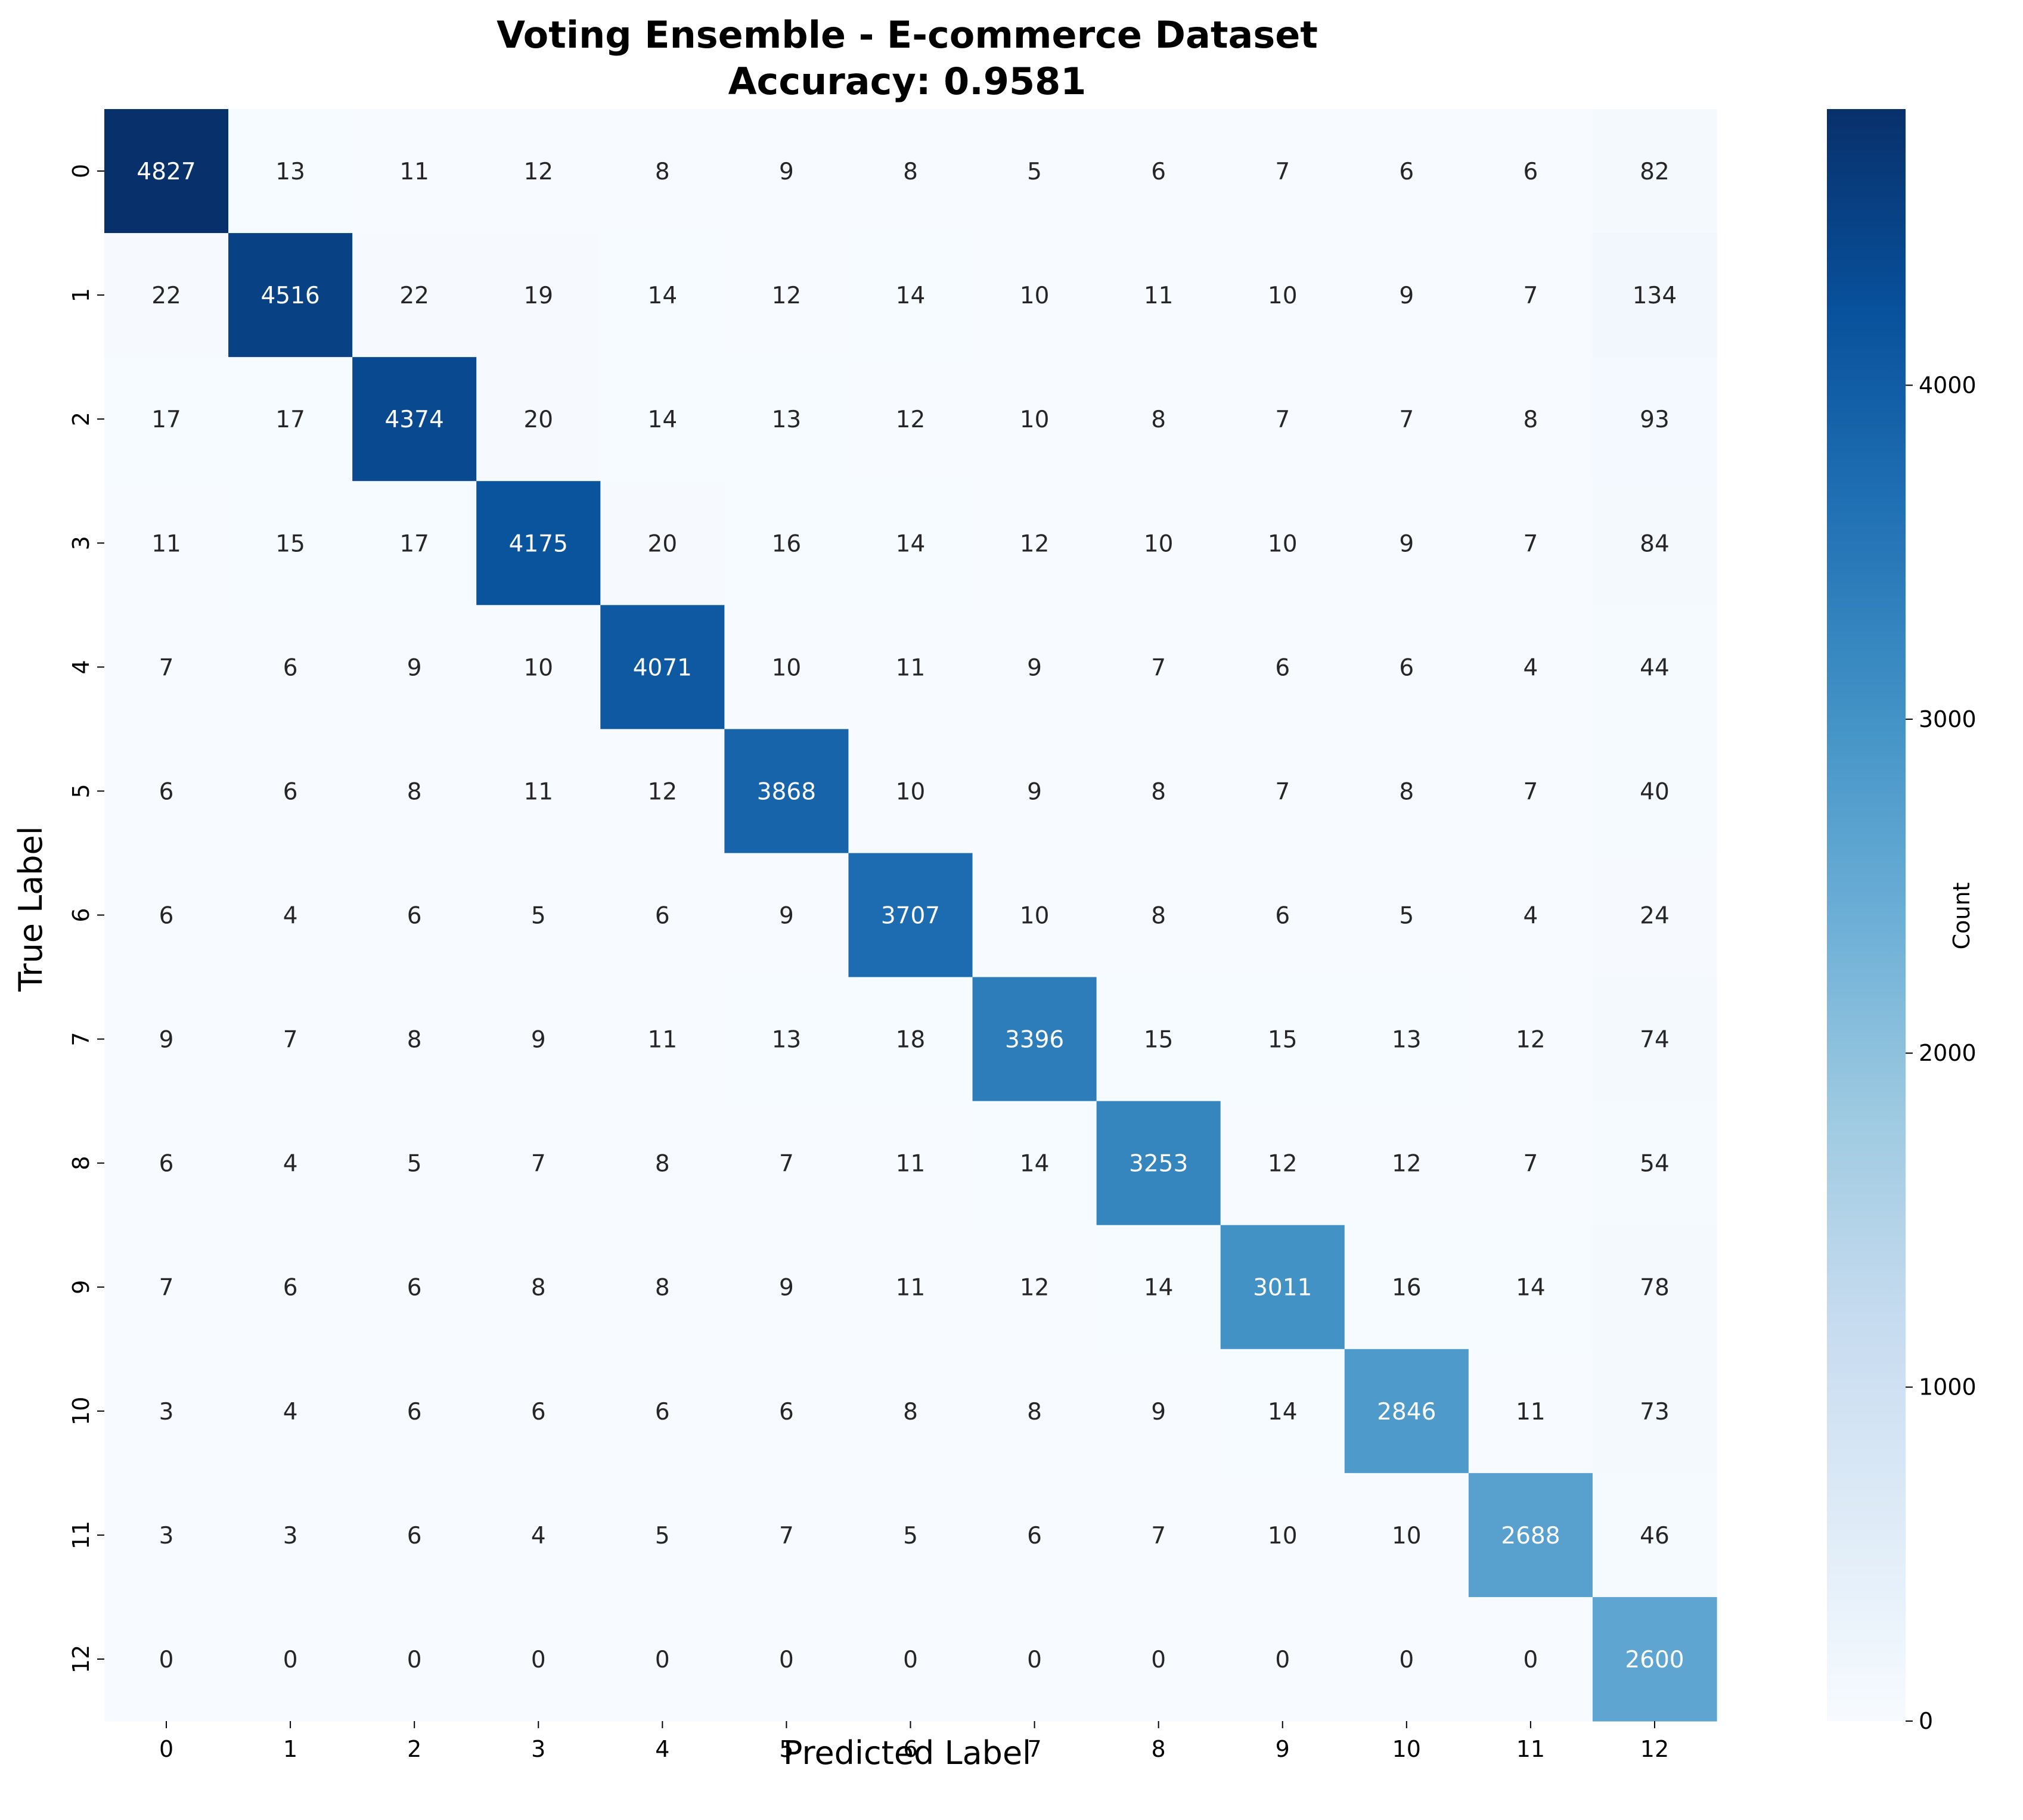 This screenshot has width=2023, height=1820. What do you see at coordinates (1948, 1387) in the screenshot?
I see `colorbar-tick-label: 1000` at bounding box center [1948, 1387].